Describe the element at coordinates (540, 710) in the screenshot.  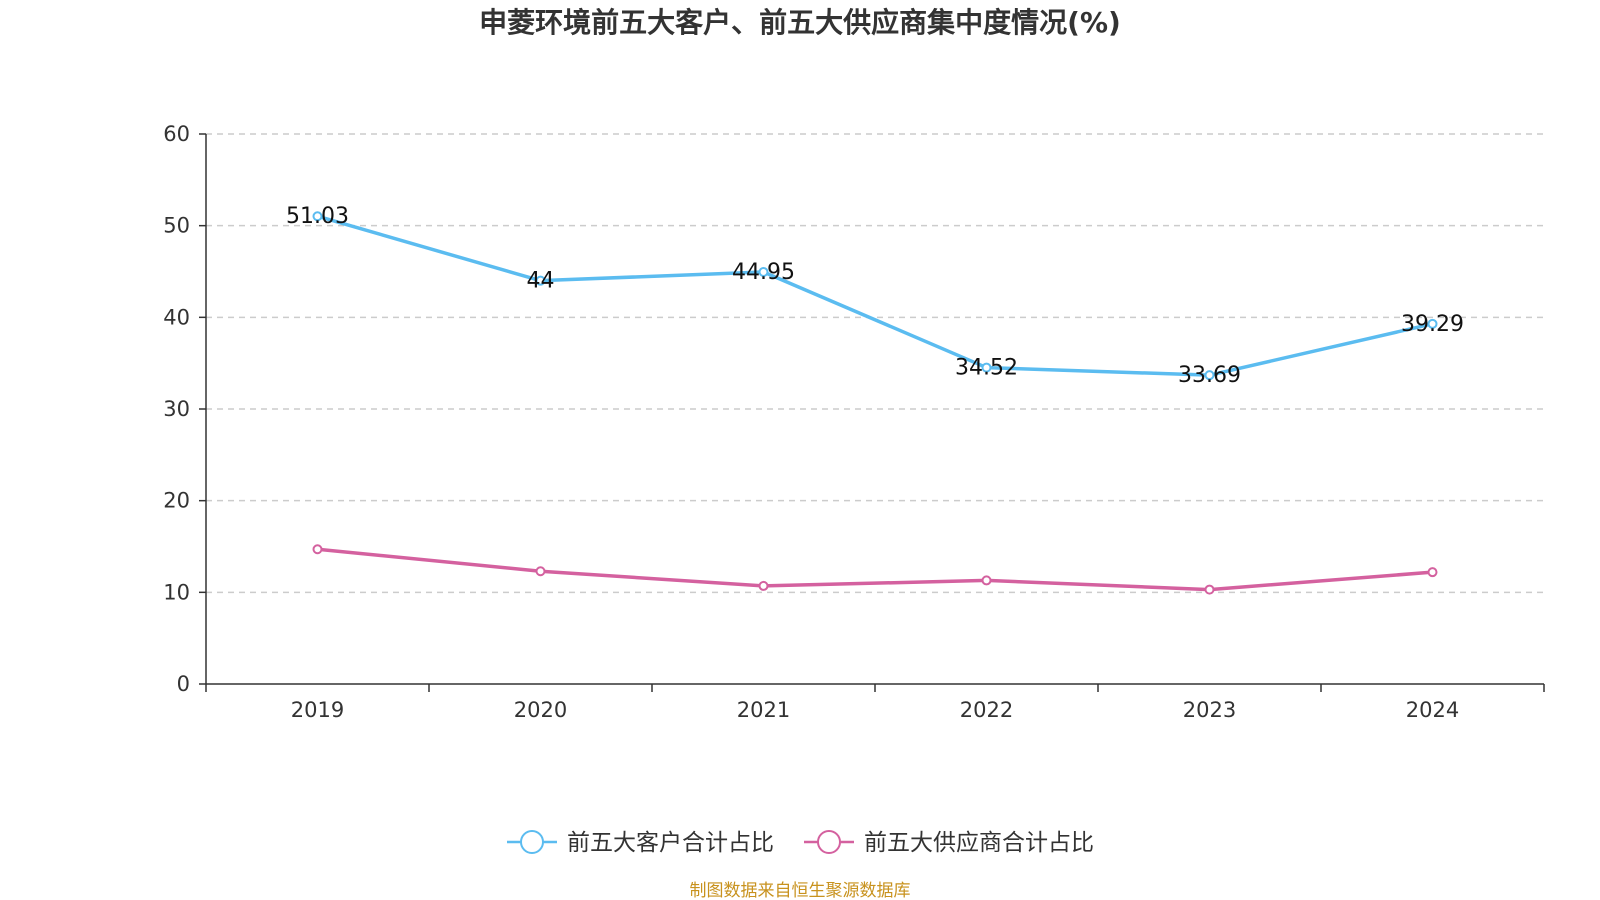
I see `x-tick-label-2020: 2020` at that location.